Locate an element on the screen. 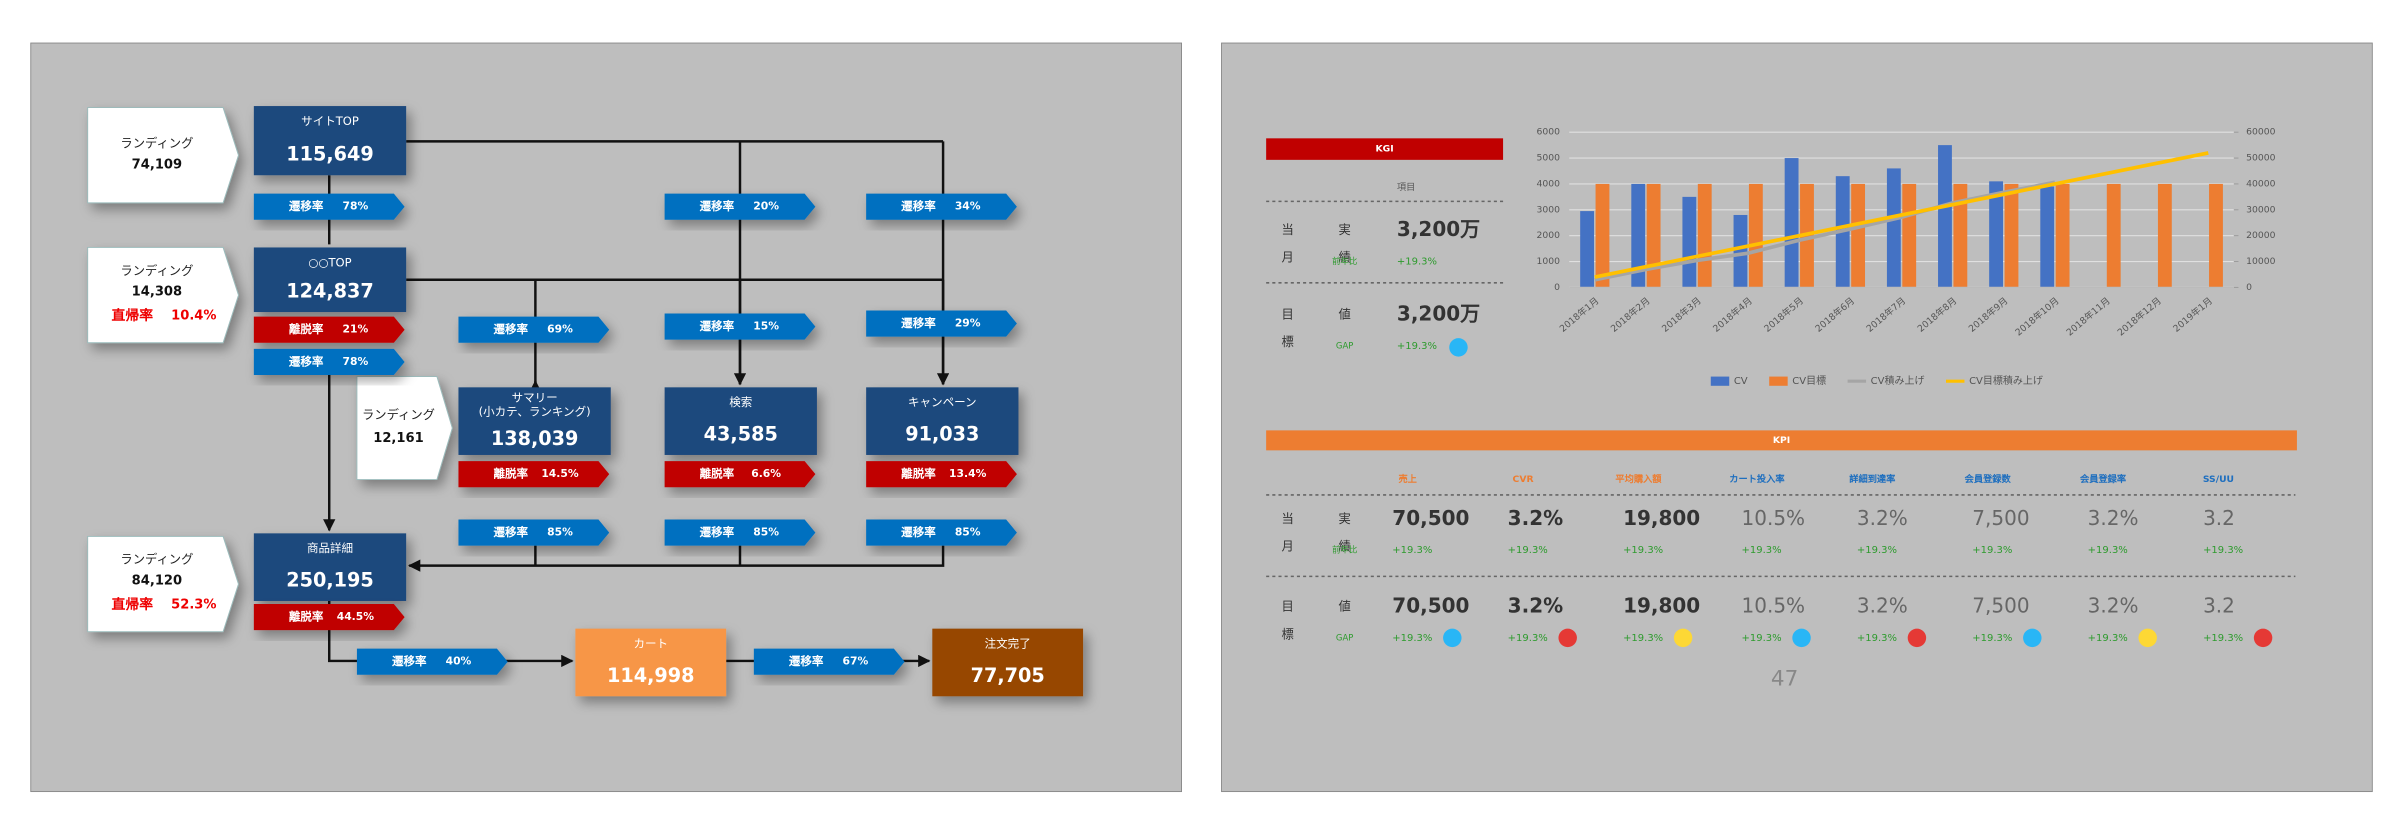  rate-value: 14.5% is located at coordinates (560, 473).